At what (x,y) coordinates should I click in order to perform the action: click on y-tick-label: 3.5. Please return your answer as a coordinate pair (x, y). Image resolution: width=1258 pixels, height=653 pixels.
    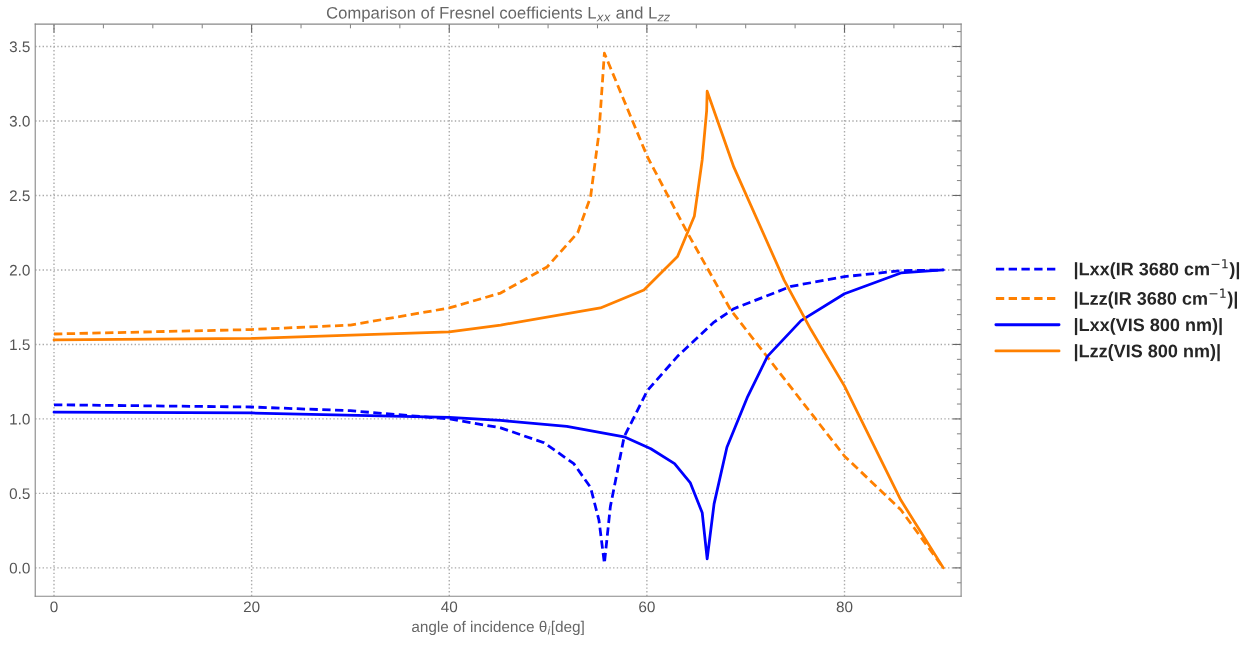
    Looking at the image, I should click on (19, 47).